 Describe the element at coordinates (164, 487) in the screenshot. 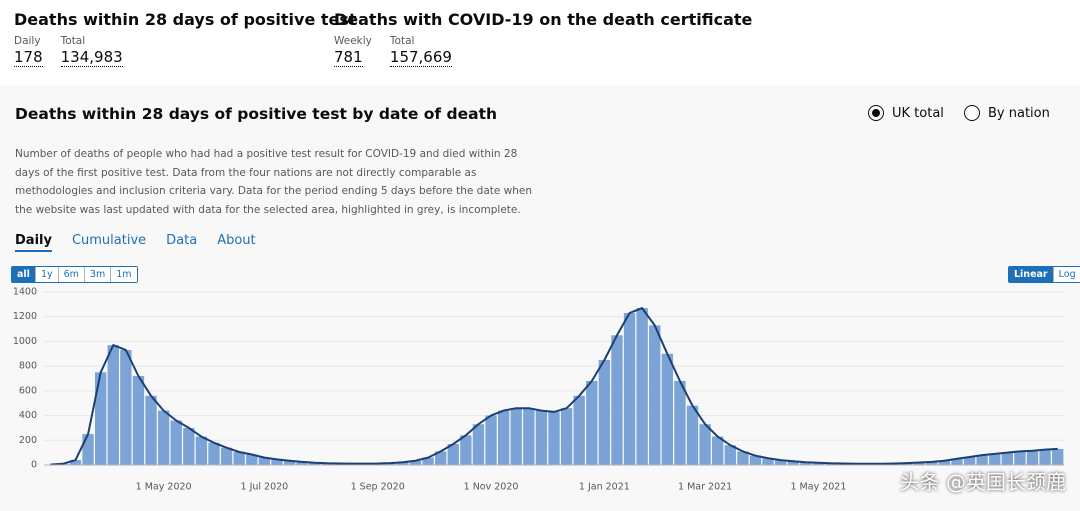

I see `x-tick-label: 1 May 2020` at that location.